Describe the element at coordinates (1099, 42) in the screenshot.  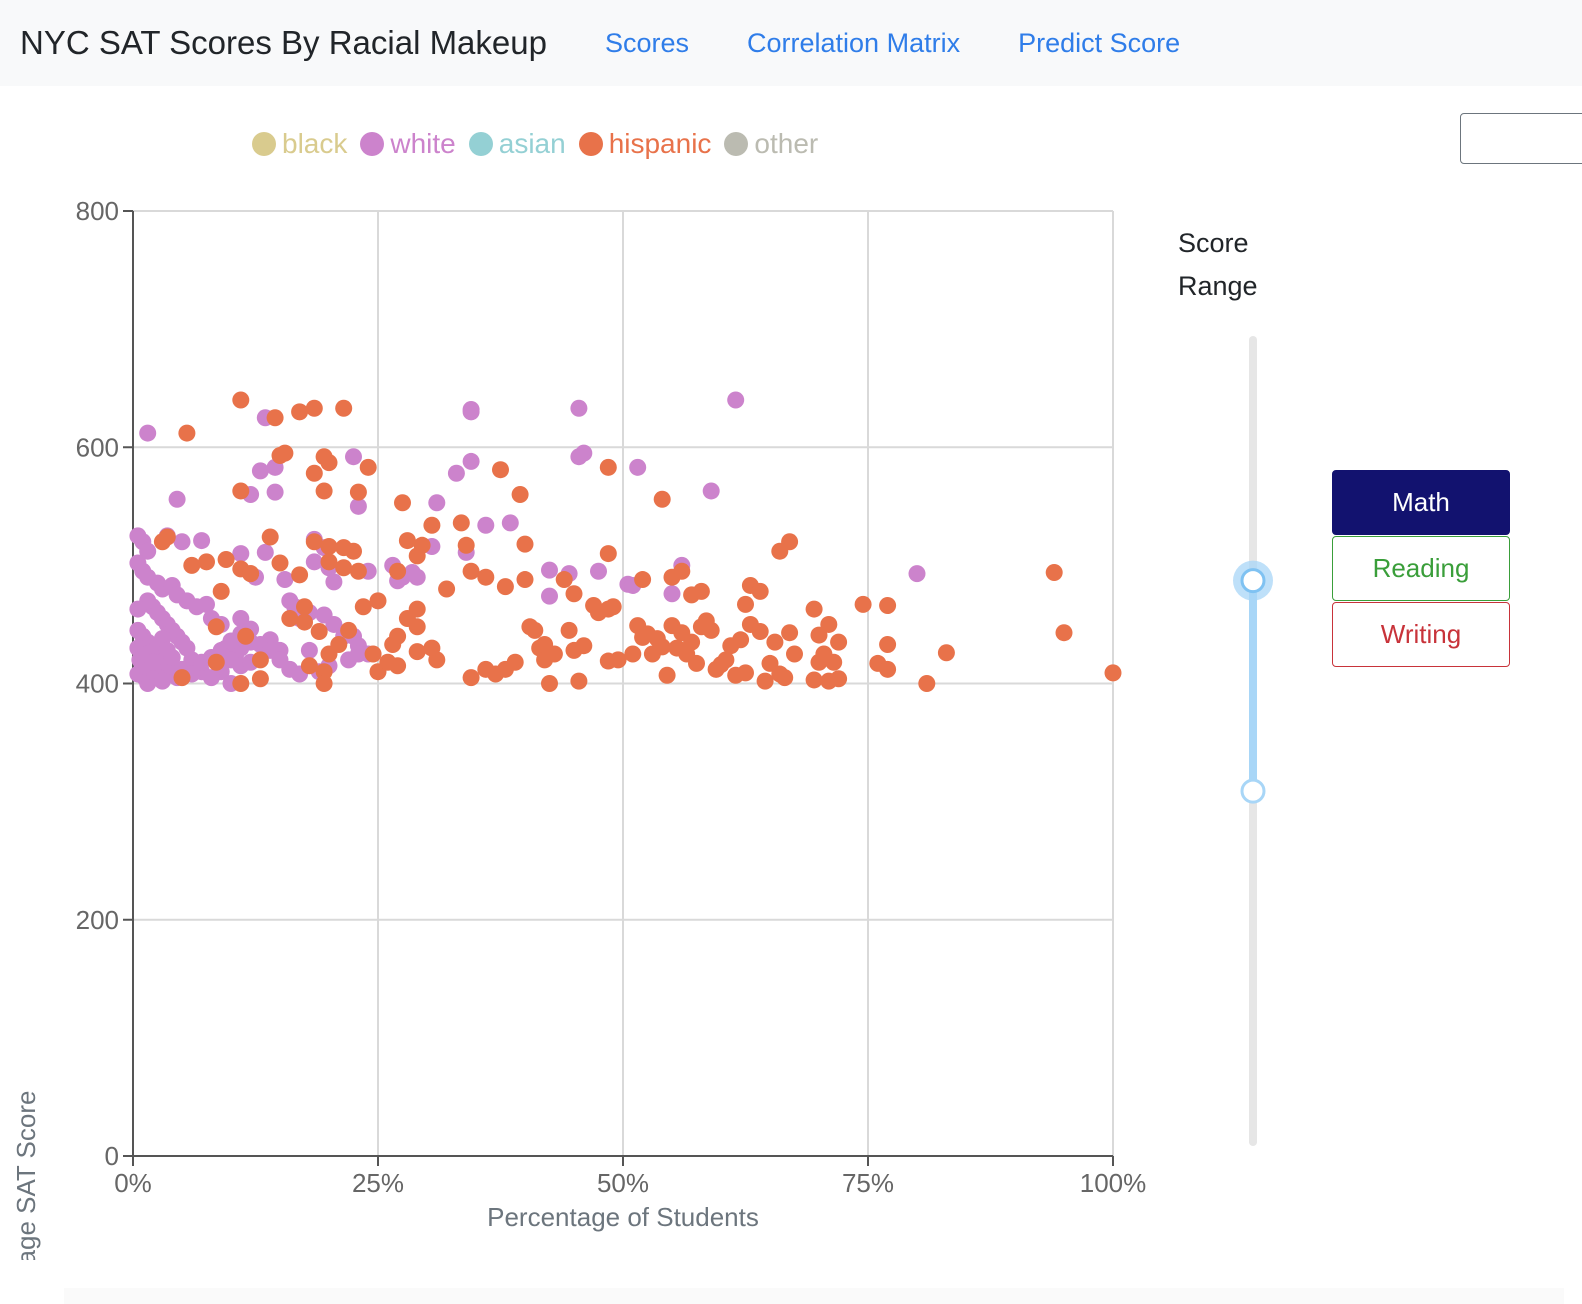
I see `nav-link-predict-score: Predict Score` at that location.